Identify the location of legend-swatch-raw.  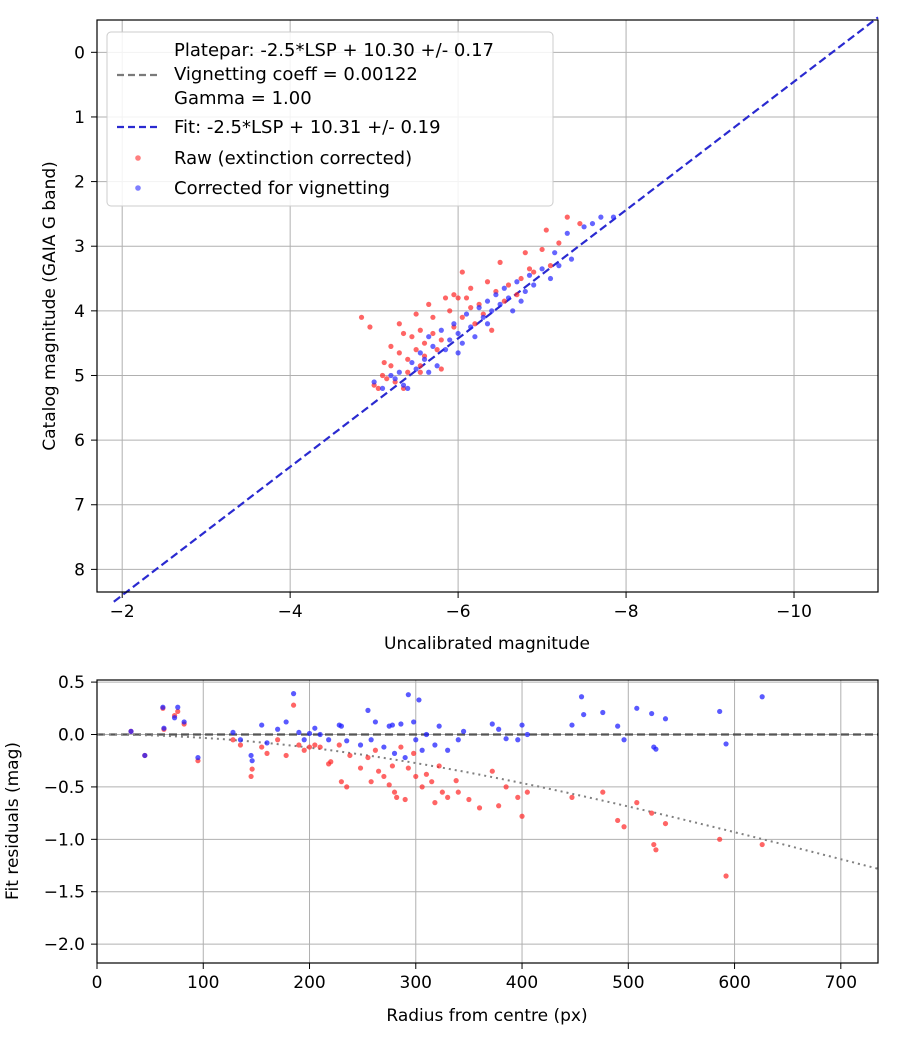
(138, 158).